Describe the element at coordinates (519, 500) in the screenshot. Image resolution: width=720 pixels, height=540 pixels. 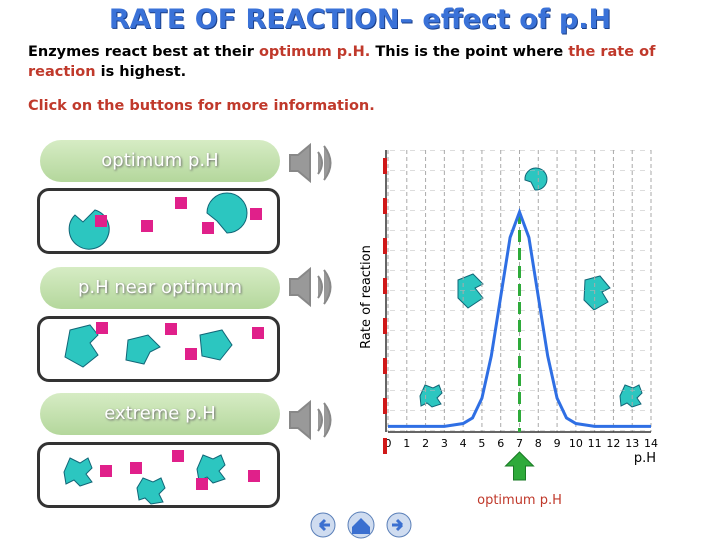
I see `annotation: optimum p.H` at that location.